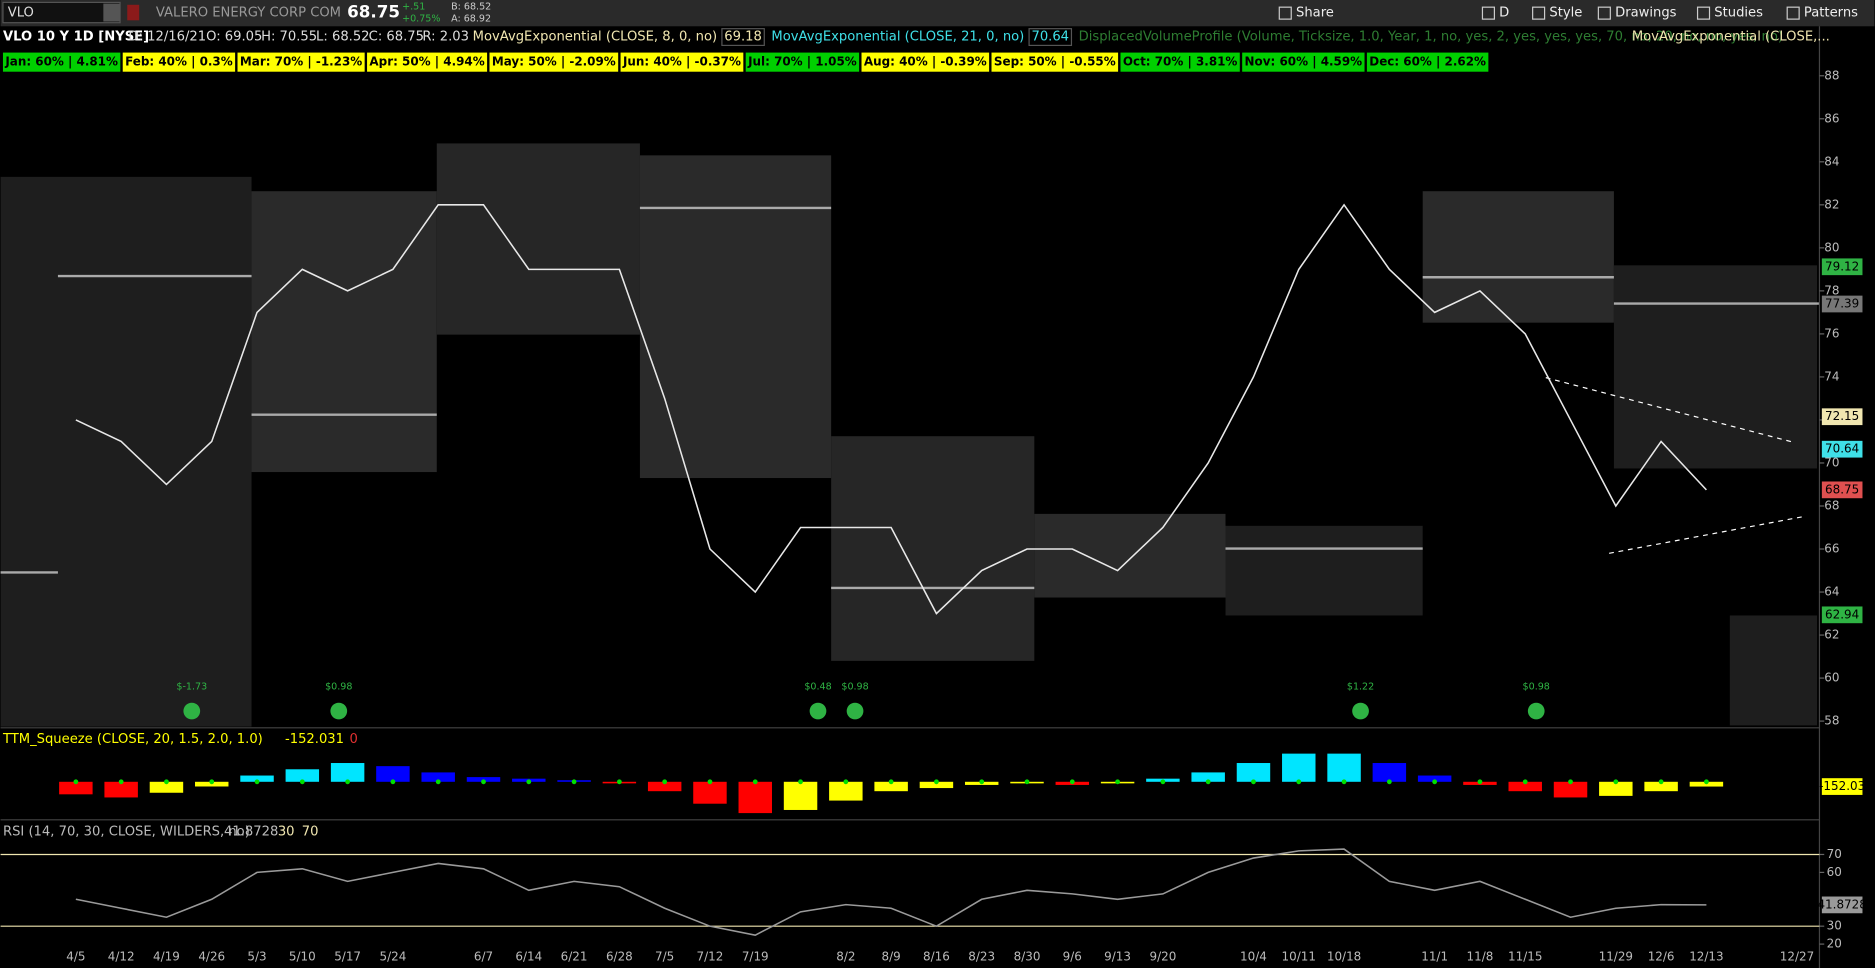  I want to click on toolbar-button: D, so click(1504, 13).